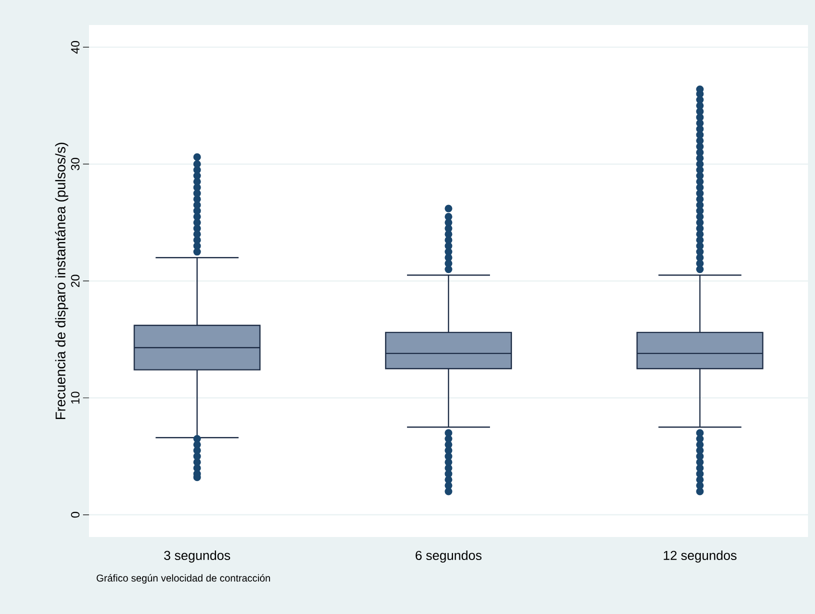 The image size is (815, 614). Describe the element at coordinates (75, 47) in the screenshot. I see `y-tick-label: 40` at that location.